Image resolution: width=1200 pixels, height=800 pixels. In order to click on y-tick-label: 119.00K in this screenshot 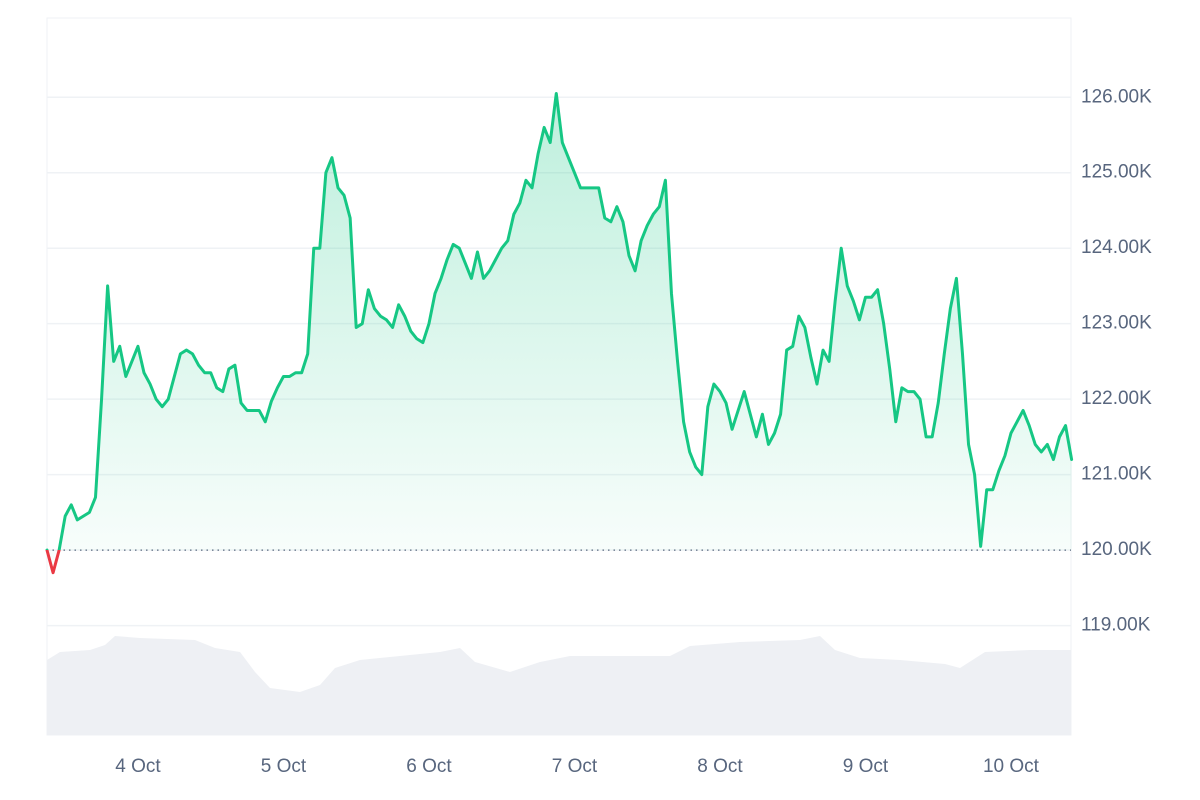, I will do `click(1116, 625)`.